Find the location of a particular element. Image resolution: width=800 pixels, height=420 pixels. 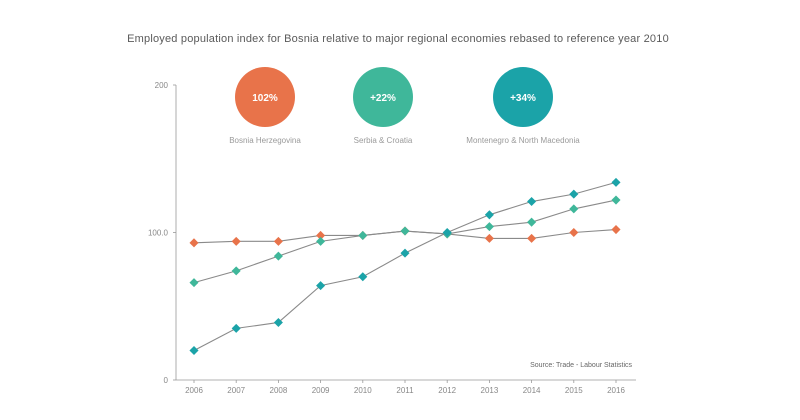

legend-item: +22% Serbia & Croatia is located at coordinates (383, 106).